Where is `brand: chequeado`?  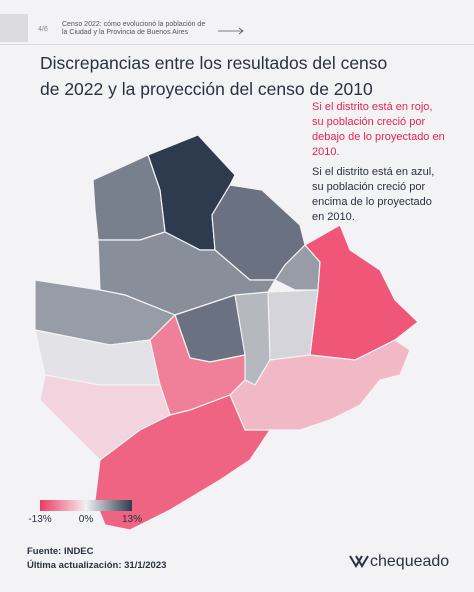
brand: chequeado is located at coordinates (410, 561).